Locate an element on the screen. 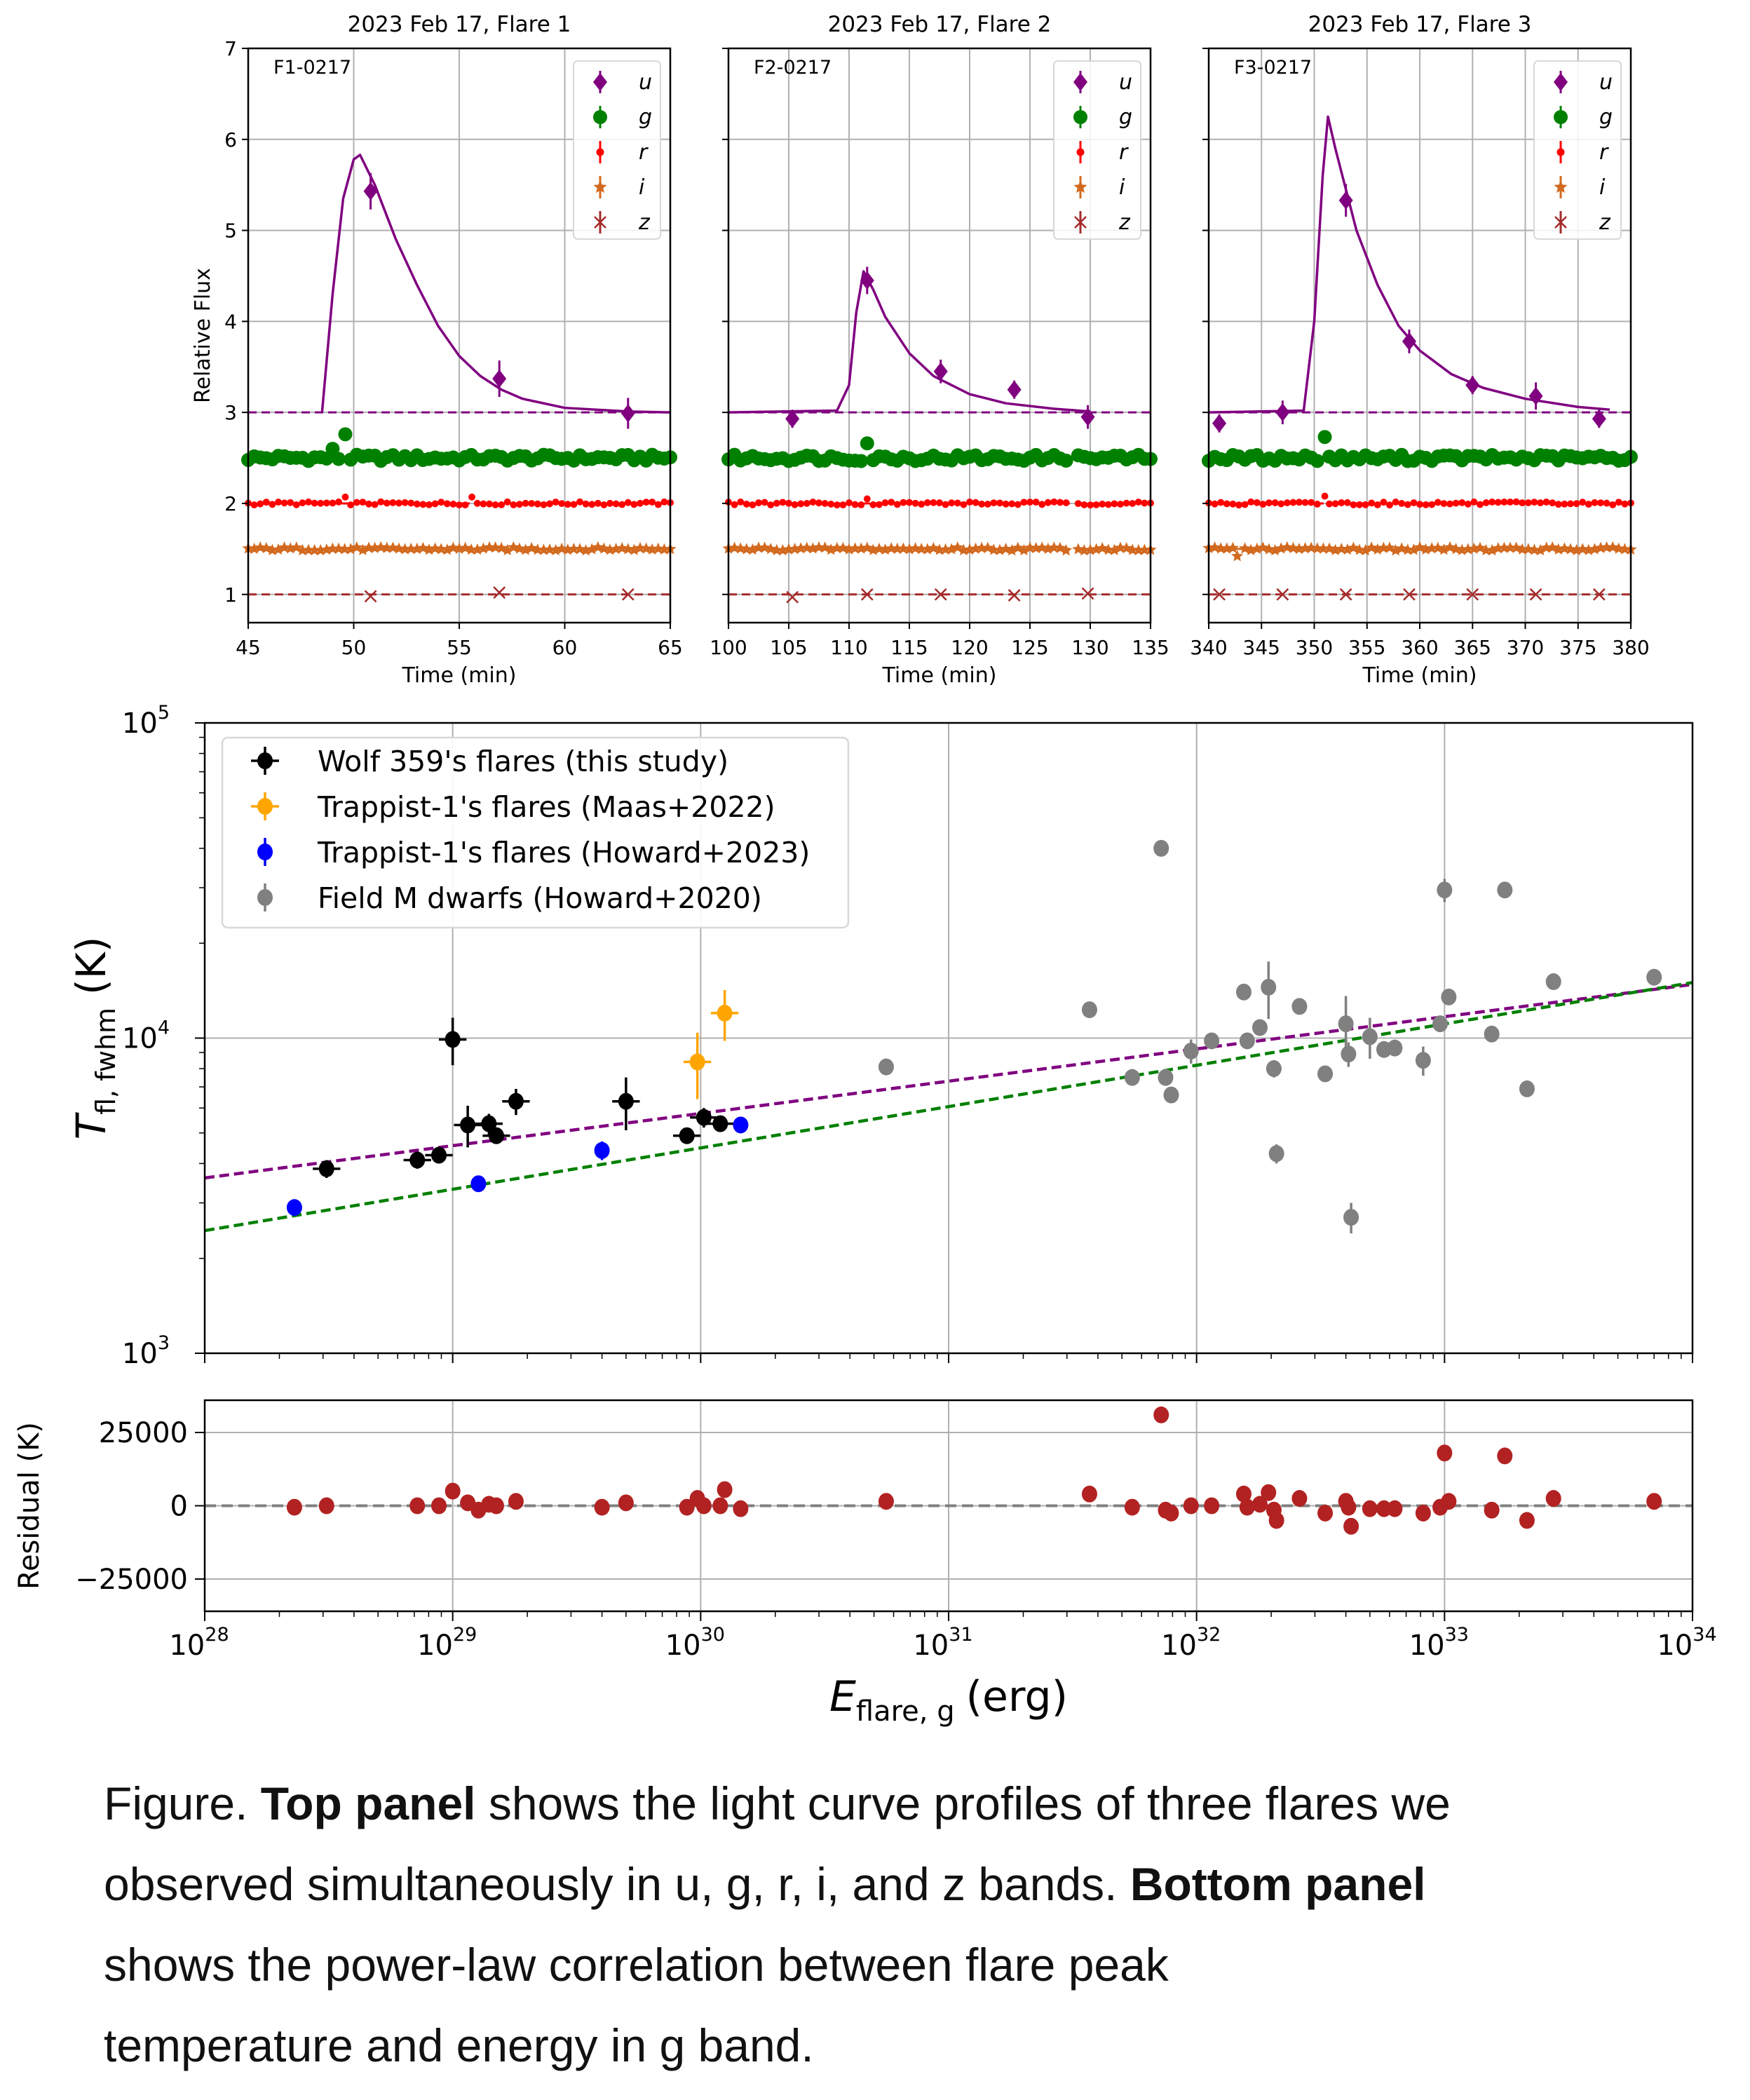 The image size is (1750, 2100). x-tick-exponent: 34 is located at coordinates (1704, 1635).